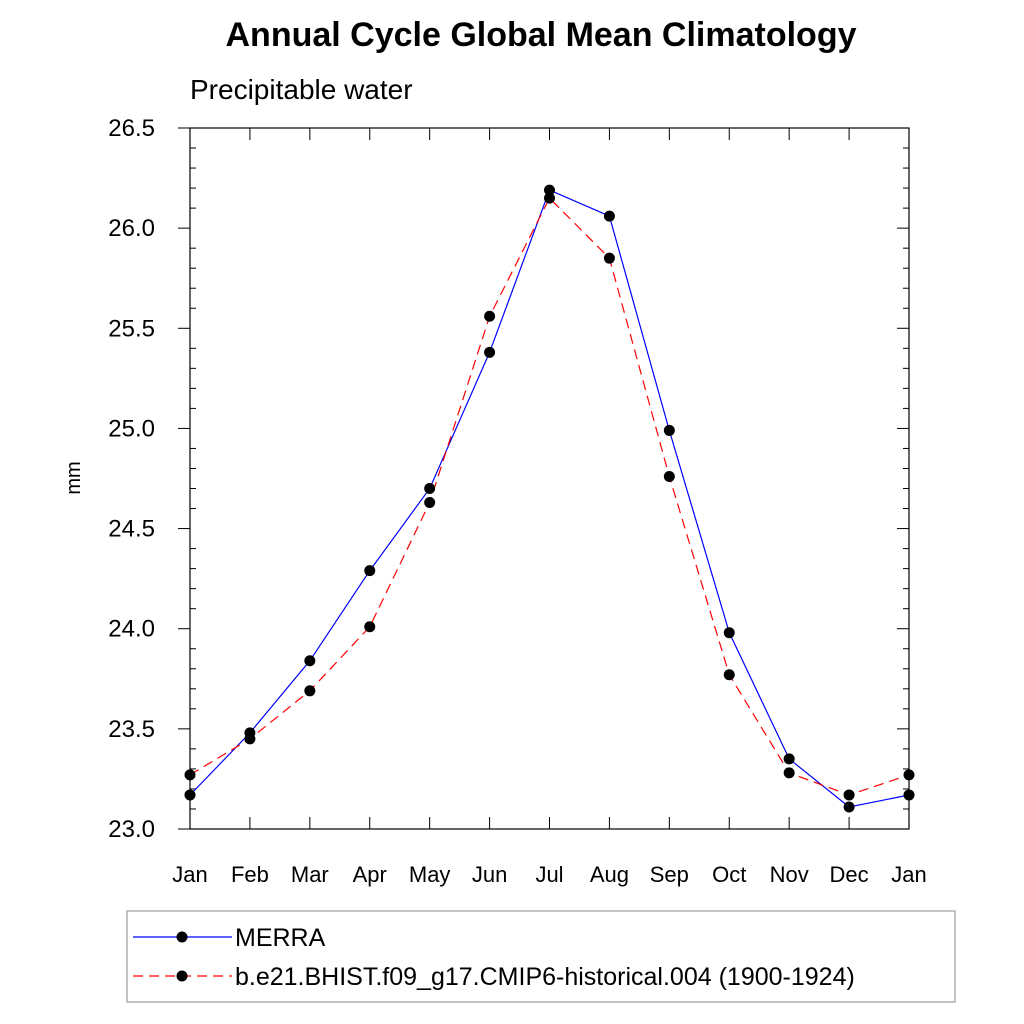  Describe the element at coordinates (489, 874) in the screenshot. I see `x-tick-label: Jun` at that location.